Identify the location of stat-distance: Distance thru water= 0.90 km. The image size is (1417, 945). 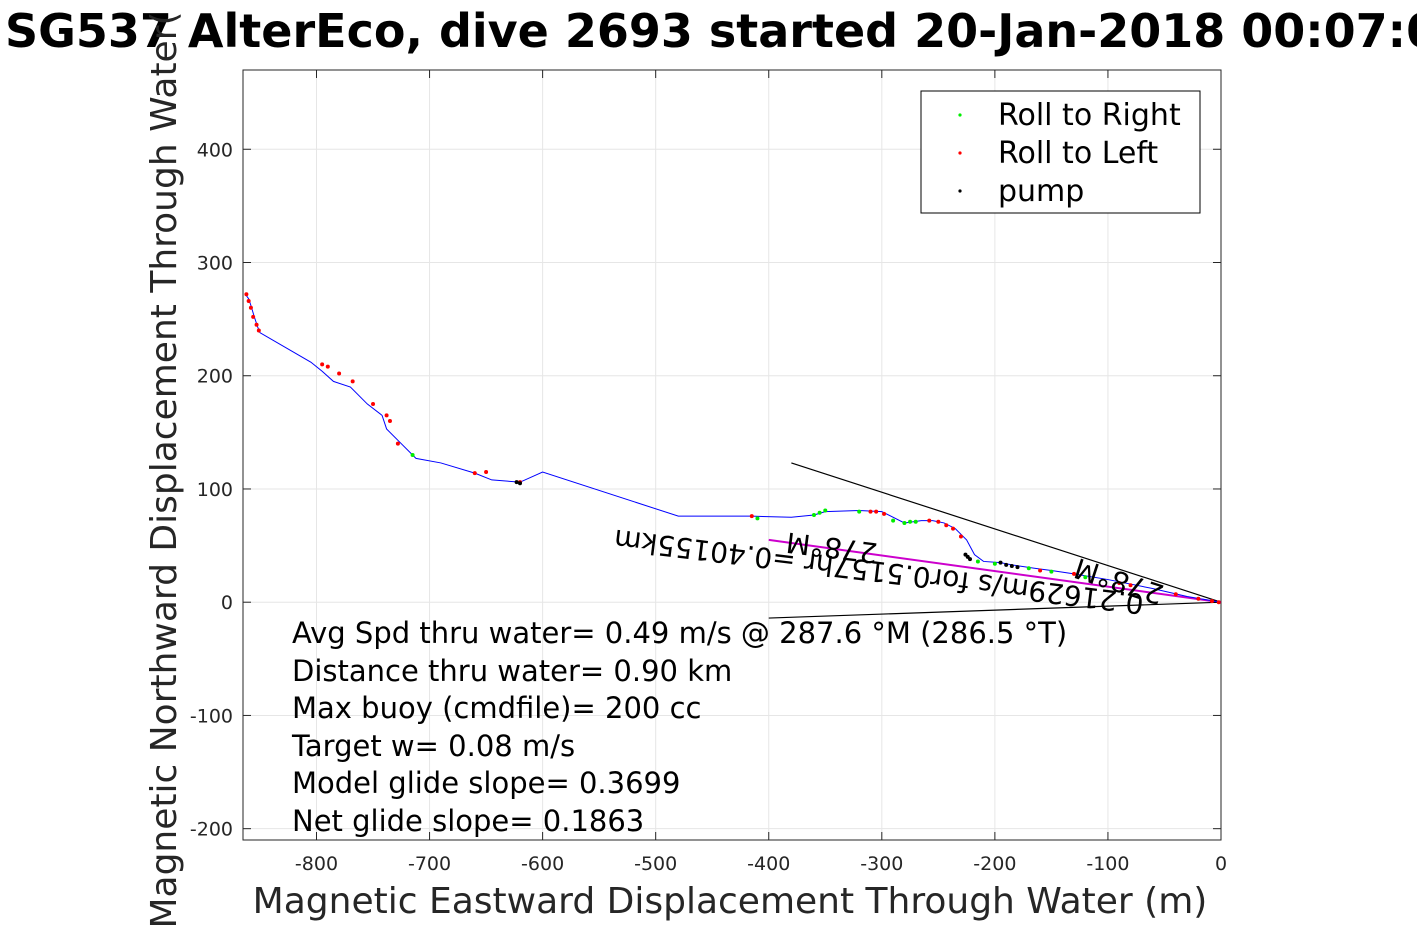
(512, 671).